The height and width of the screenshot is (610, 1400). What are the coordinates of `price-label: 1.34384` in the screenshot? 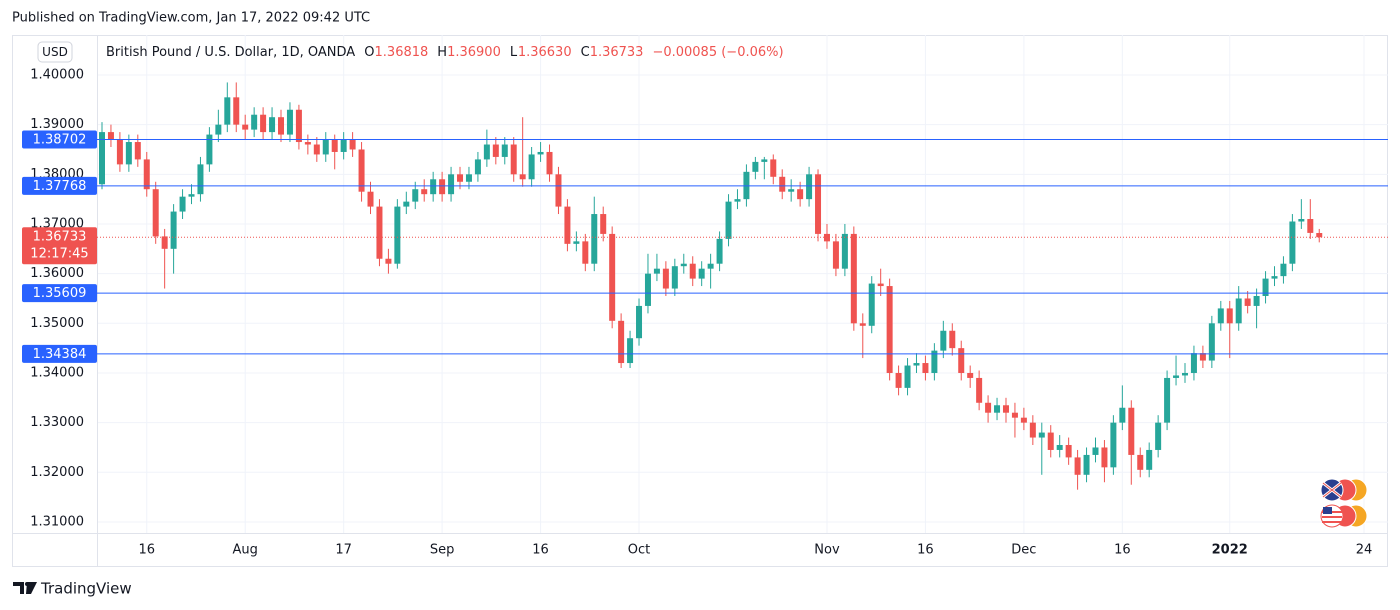 It's located at (60, 354).